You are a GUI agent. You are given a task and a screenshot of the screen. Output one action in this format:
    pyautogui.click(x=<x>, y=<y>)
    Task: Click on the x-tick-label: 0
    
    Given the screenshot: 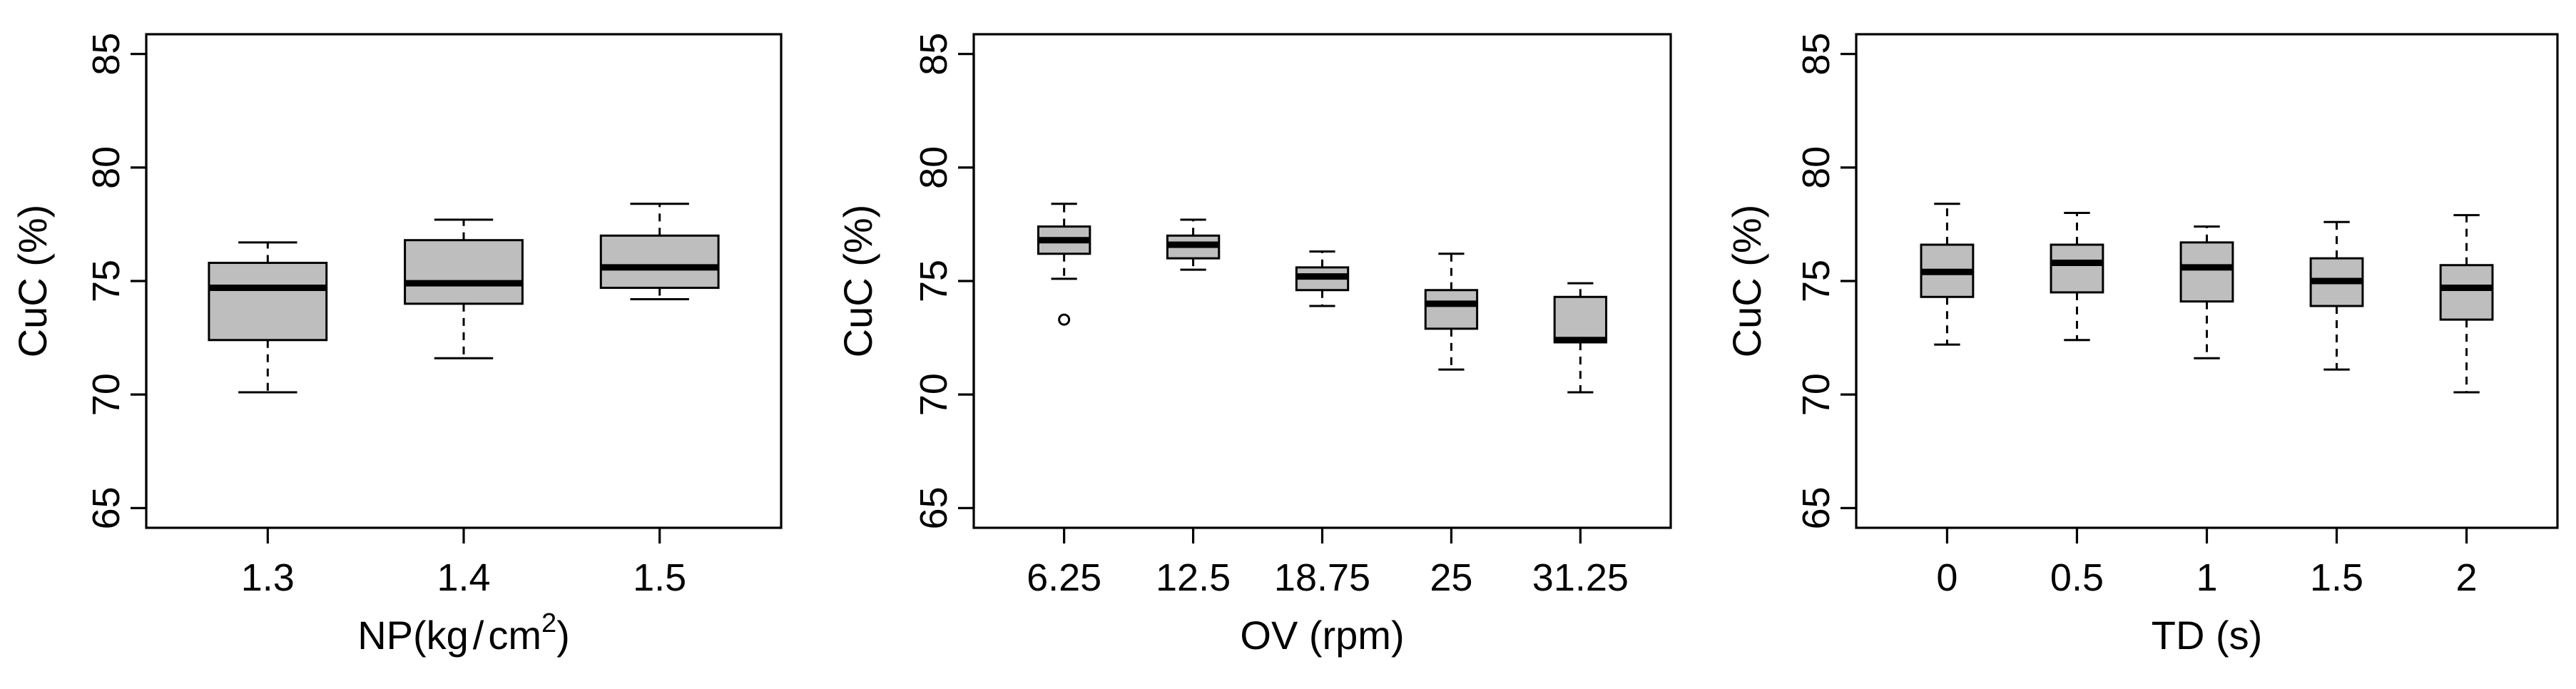 What is the action you would take?
    pyautogui.click(x=1947, y=577)
    